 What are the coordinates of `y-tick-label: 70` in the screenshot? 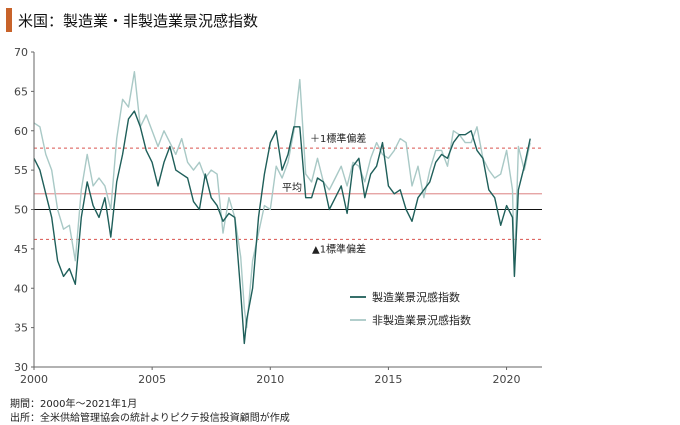 It's located at (21, 52).